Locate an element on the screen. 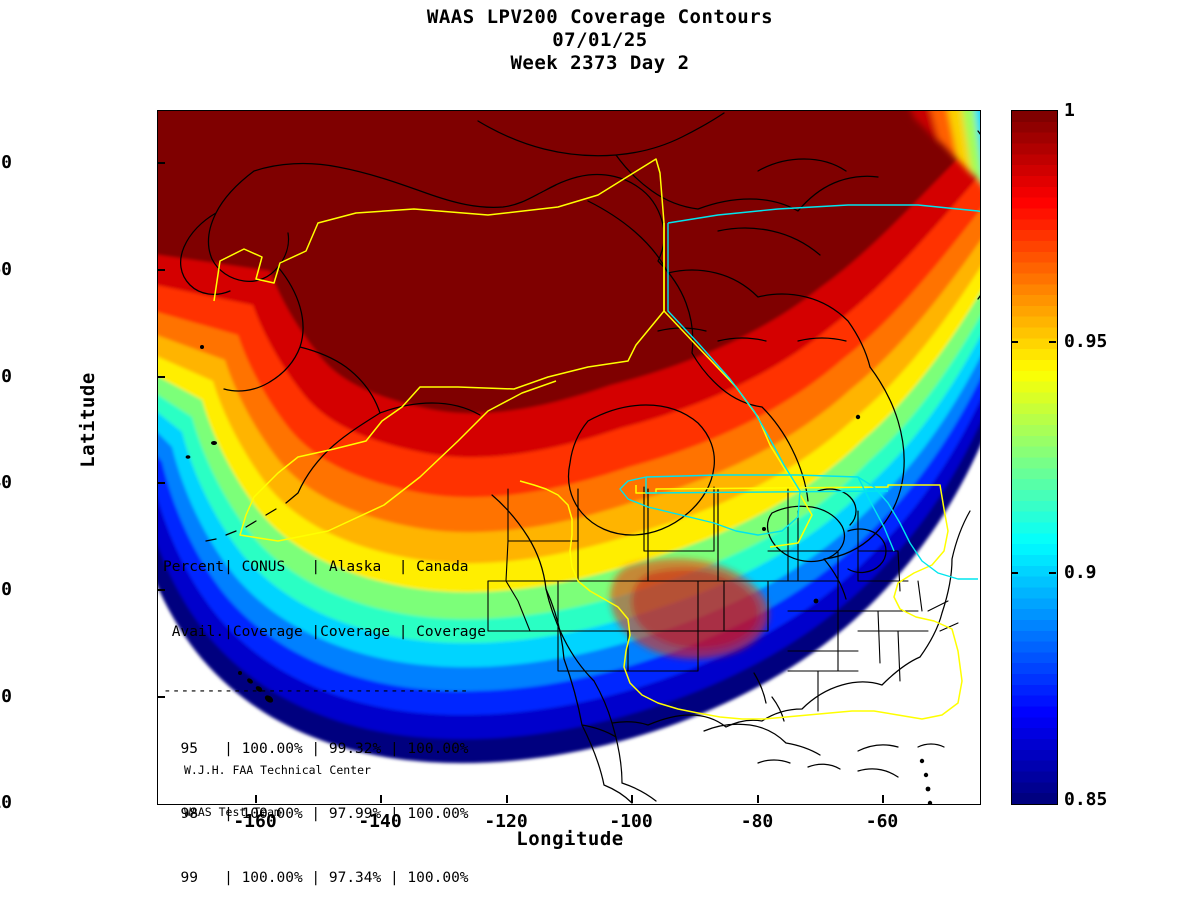 The width and height of the screenshot is (1200, 900). colorbar is located at coordinates (1034, 457).